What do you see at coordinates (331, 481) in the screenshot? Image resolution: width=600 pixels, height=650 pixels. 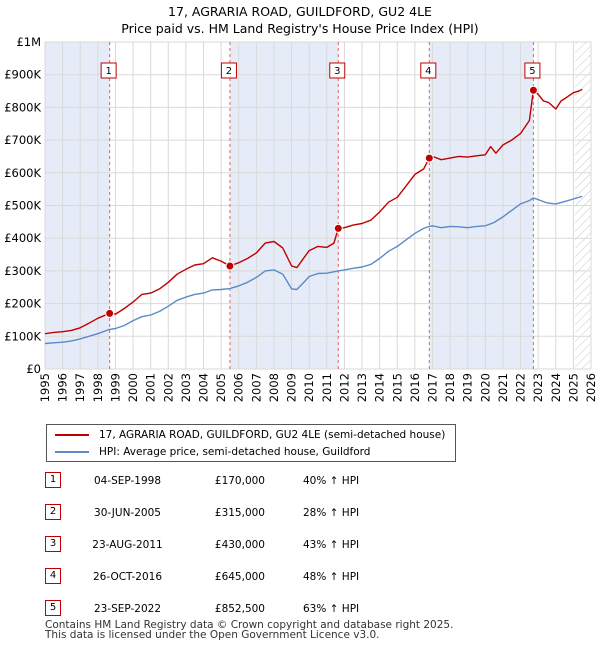 I see `sale-hpi-change: 40% ↑ HPI` at bounding box center [331, 481].